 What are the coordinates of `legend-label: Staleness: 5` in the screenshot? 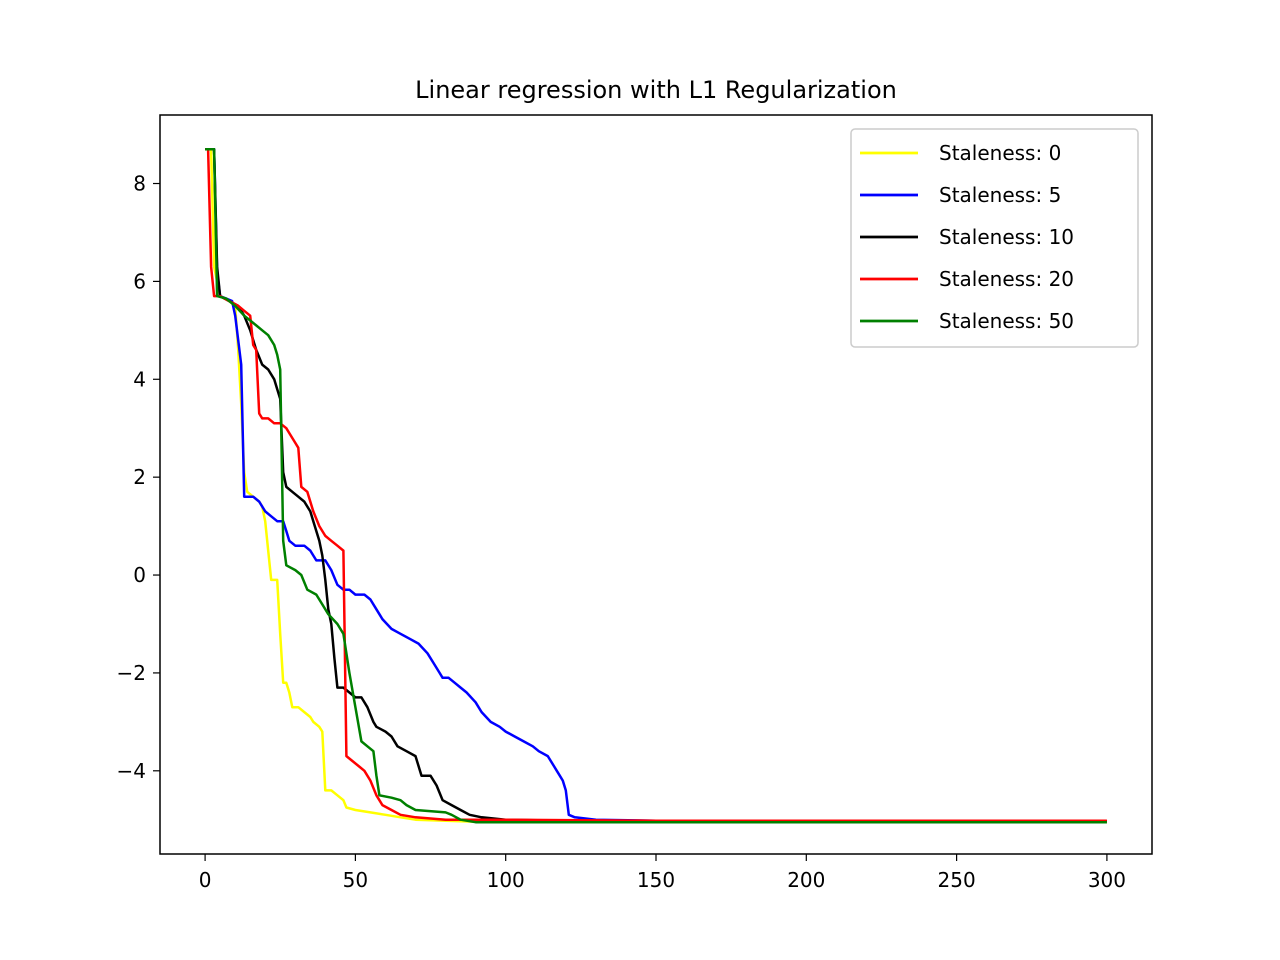 It's located at (1000, 195).